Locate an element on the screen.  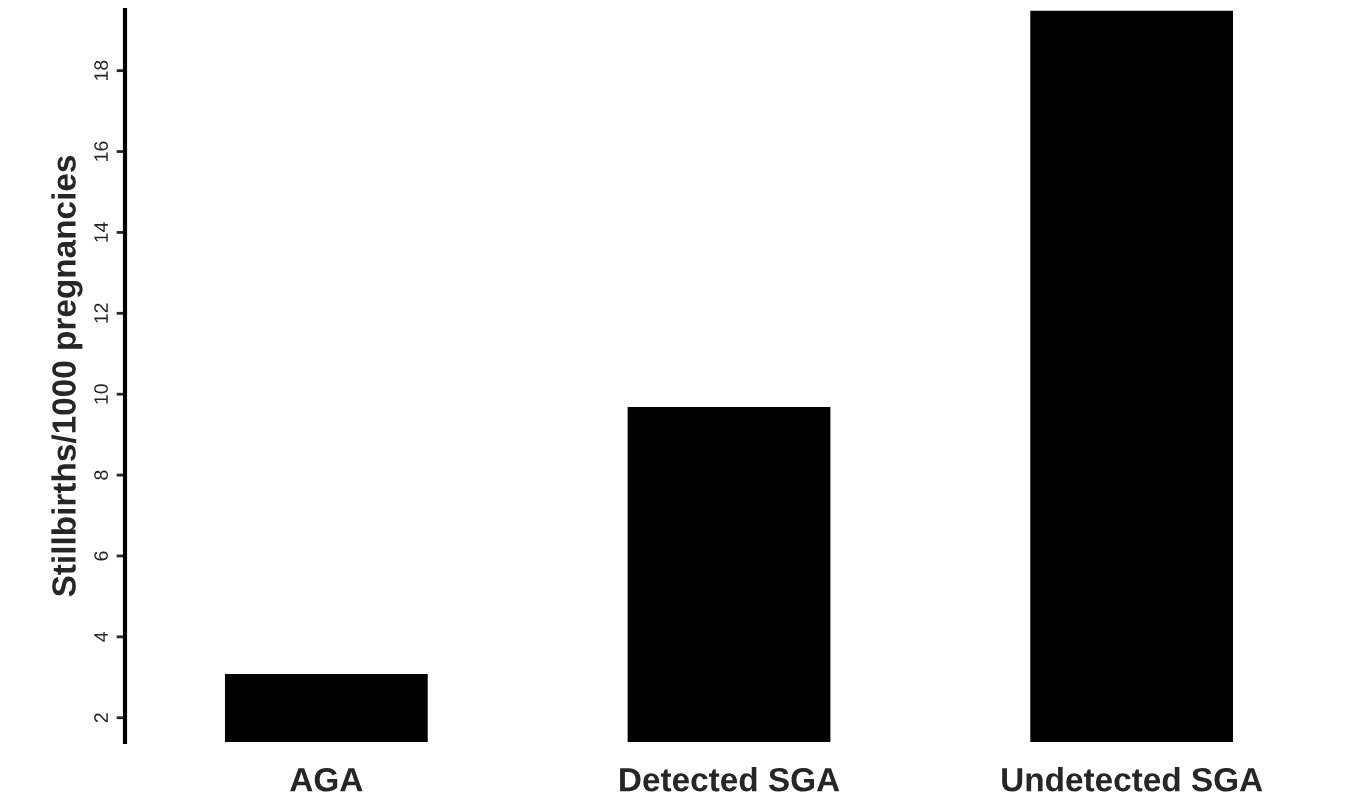
y-tick-label: 12 is located at coordinates (101, 313).